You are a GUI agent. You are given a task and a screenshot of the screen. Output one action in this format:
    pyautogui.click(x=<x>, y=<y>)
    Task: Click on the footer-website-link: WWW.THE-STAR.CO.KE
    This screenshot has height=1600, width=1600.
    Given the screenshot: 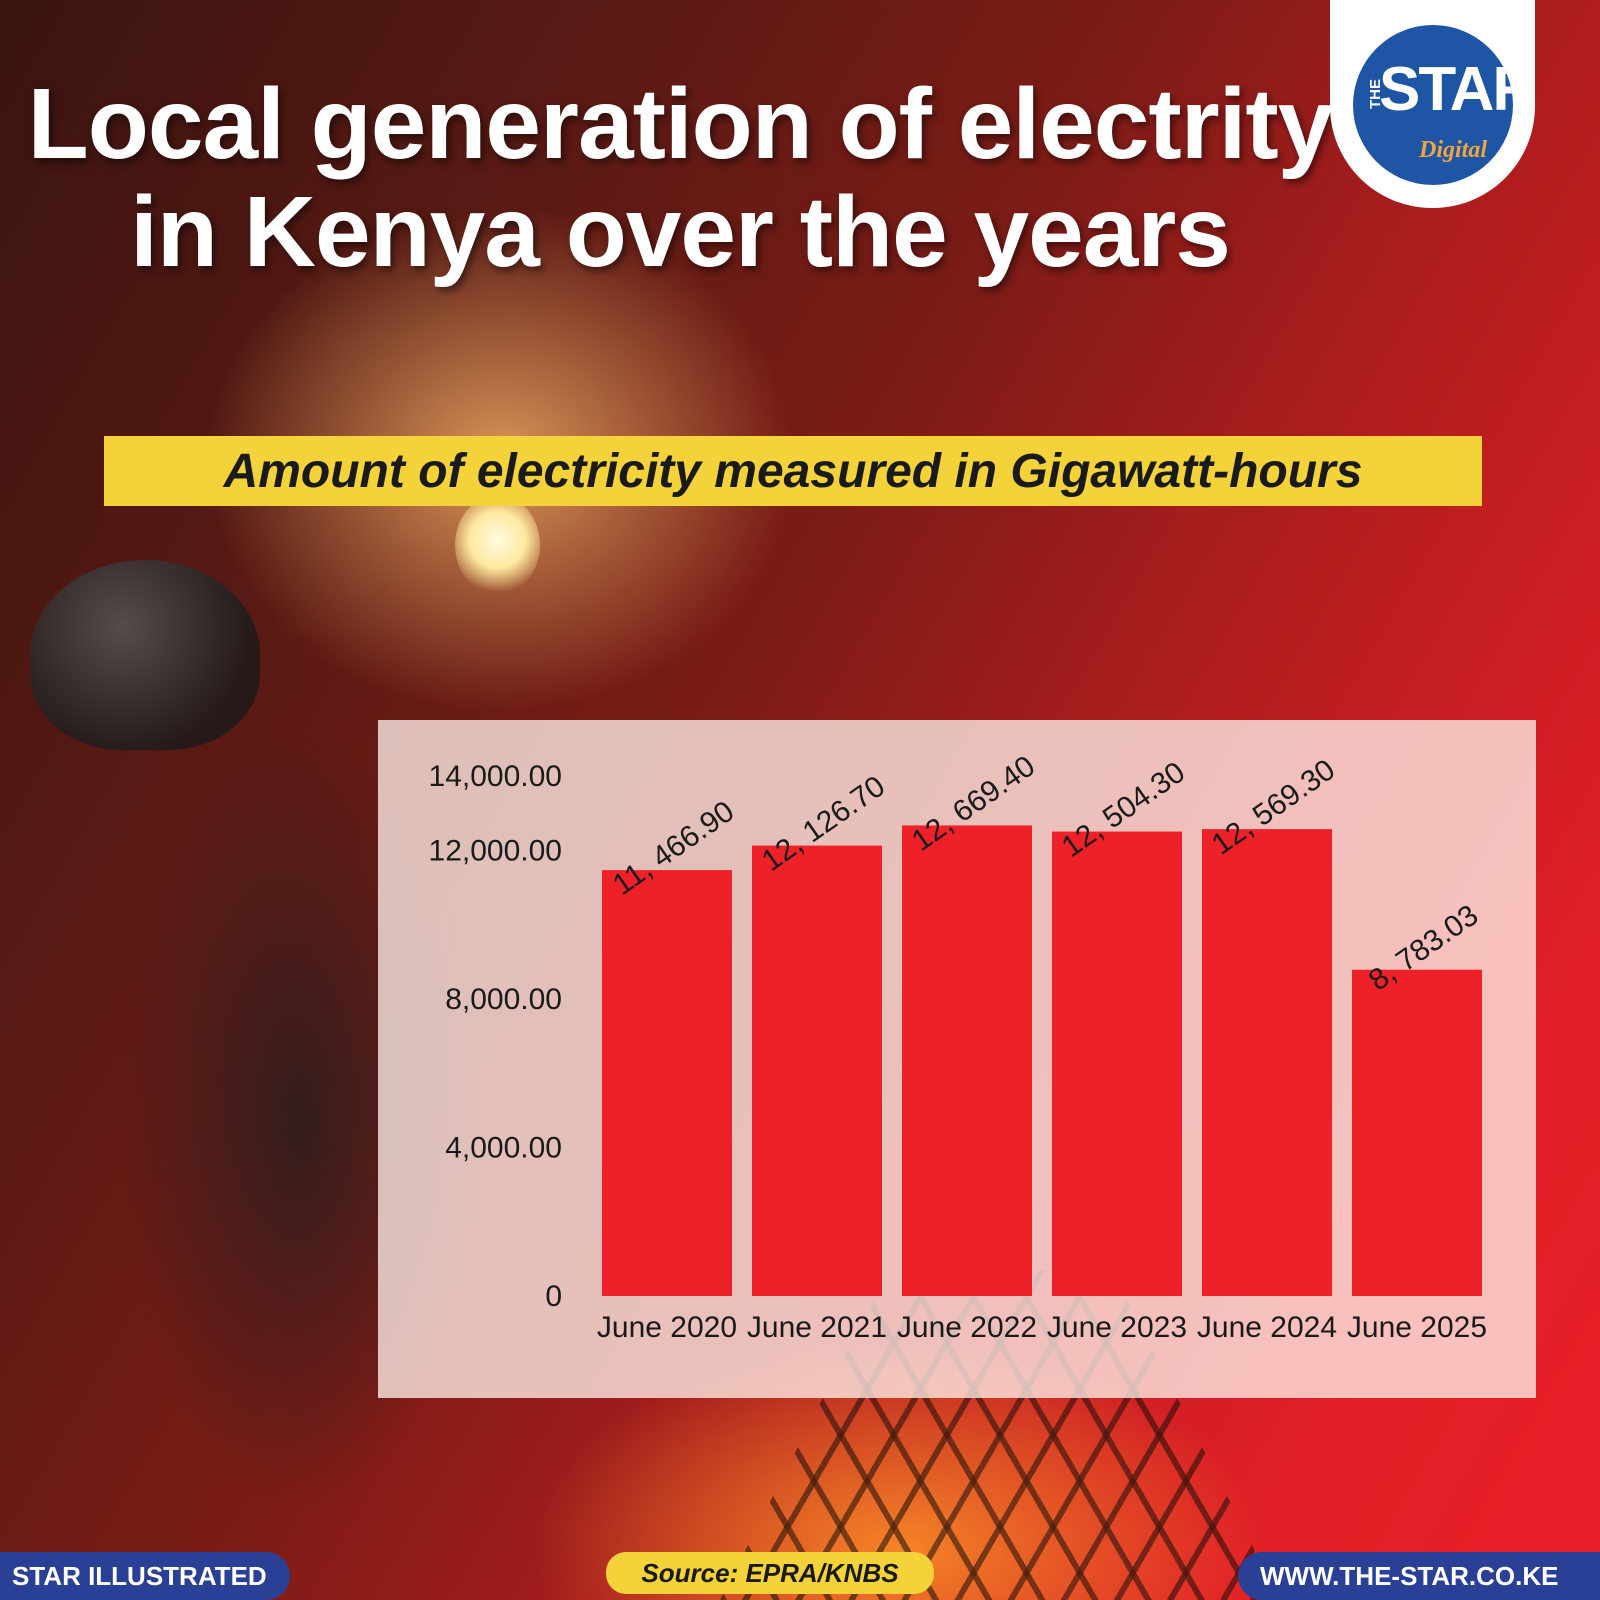 What is the action you would take?
    pyautogui.click(x=1419, y=1576)
    